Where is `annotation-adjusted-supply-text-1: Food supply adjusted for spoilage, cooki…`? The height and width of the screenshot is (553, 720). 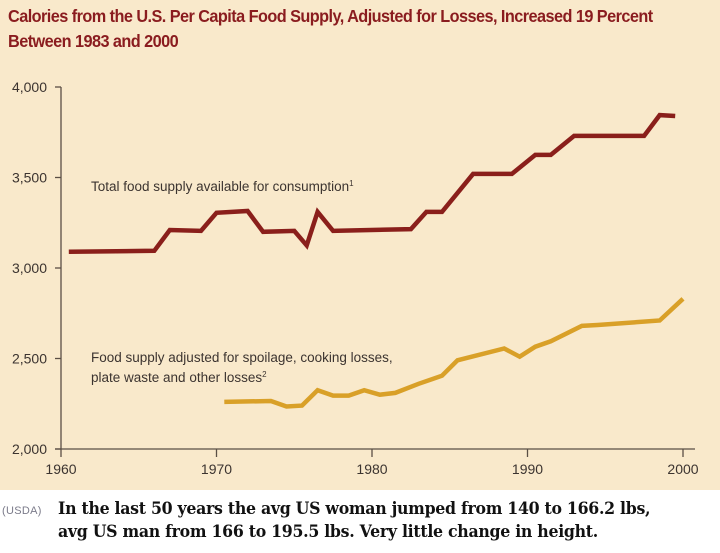 annotation-adjusted-supply-text-1: Food supply adjusted for spoilage, cooki… is located at coordinates (242, 357).